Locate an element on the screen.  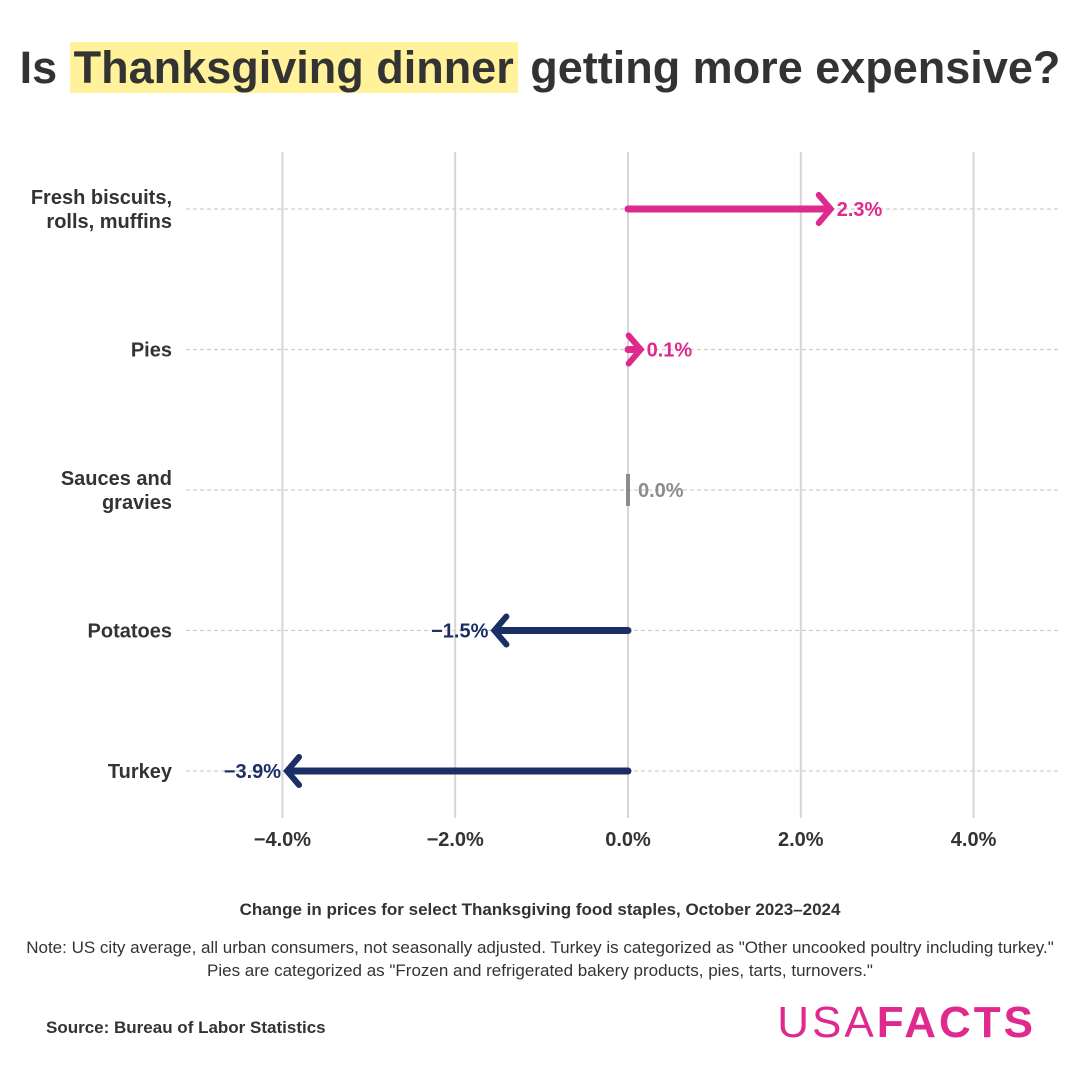
x-tick-label: −2.0% is located at coordinates (455, 840).